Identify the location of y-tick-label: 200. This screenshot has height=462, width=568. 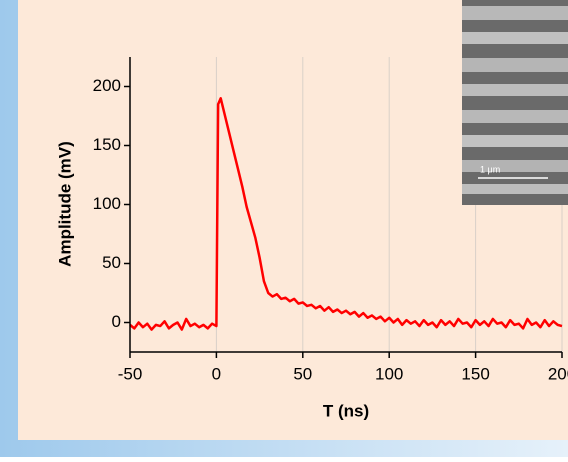
(107, 85).